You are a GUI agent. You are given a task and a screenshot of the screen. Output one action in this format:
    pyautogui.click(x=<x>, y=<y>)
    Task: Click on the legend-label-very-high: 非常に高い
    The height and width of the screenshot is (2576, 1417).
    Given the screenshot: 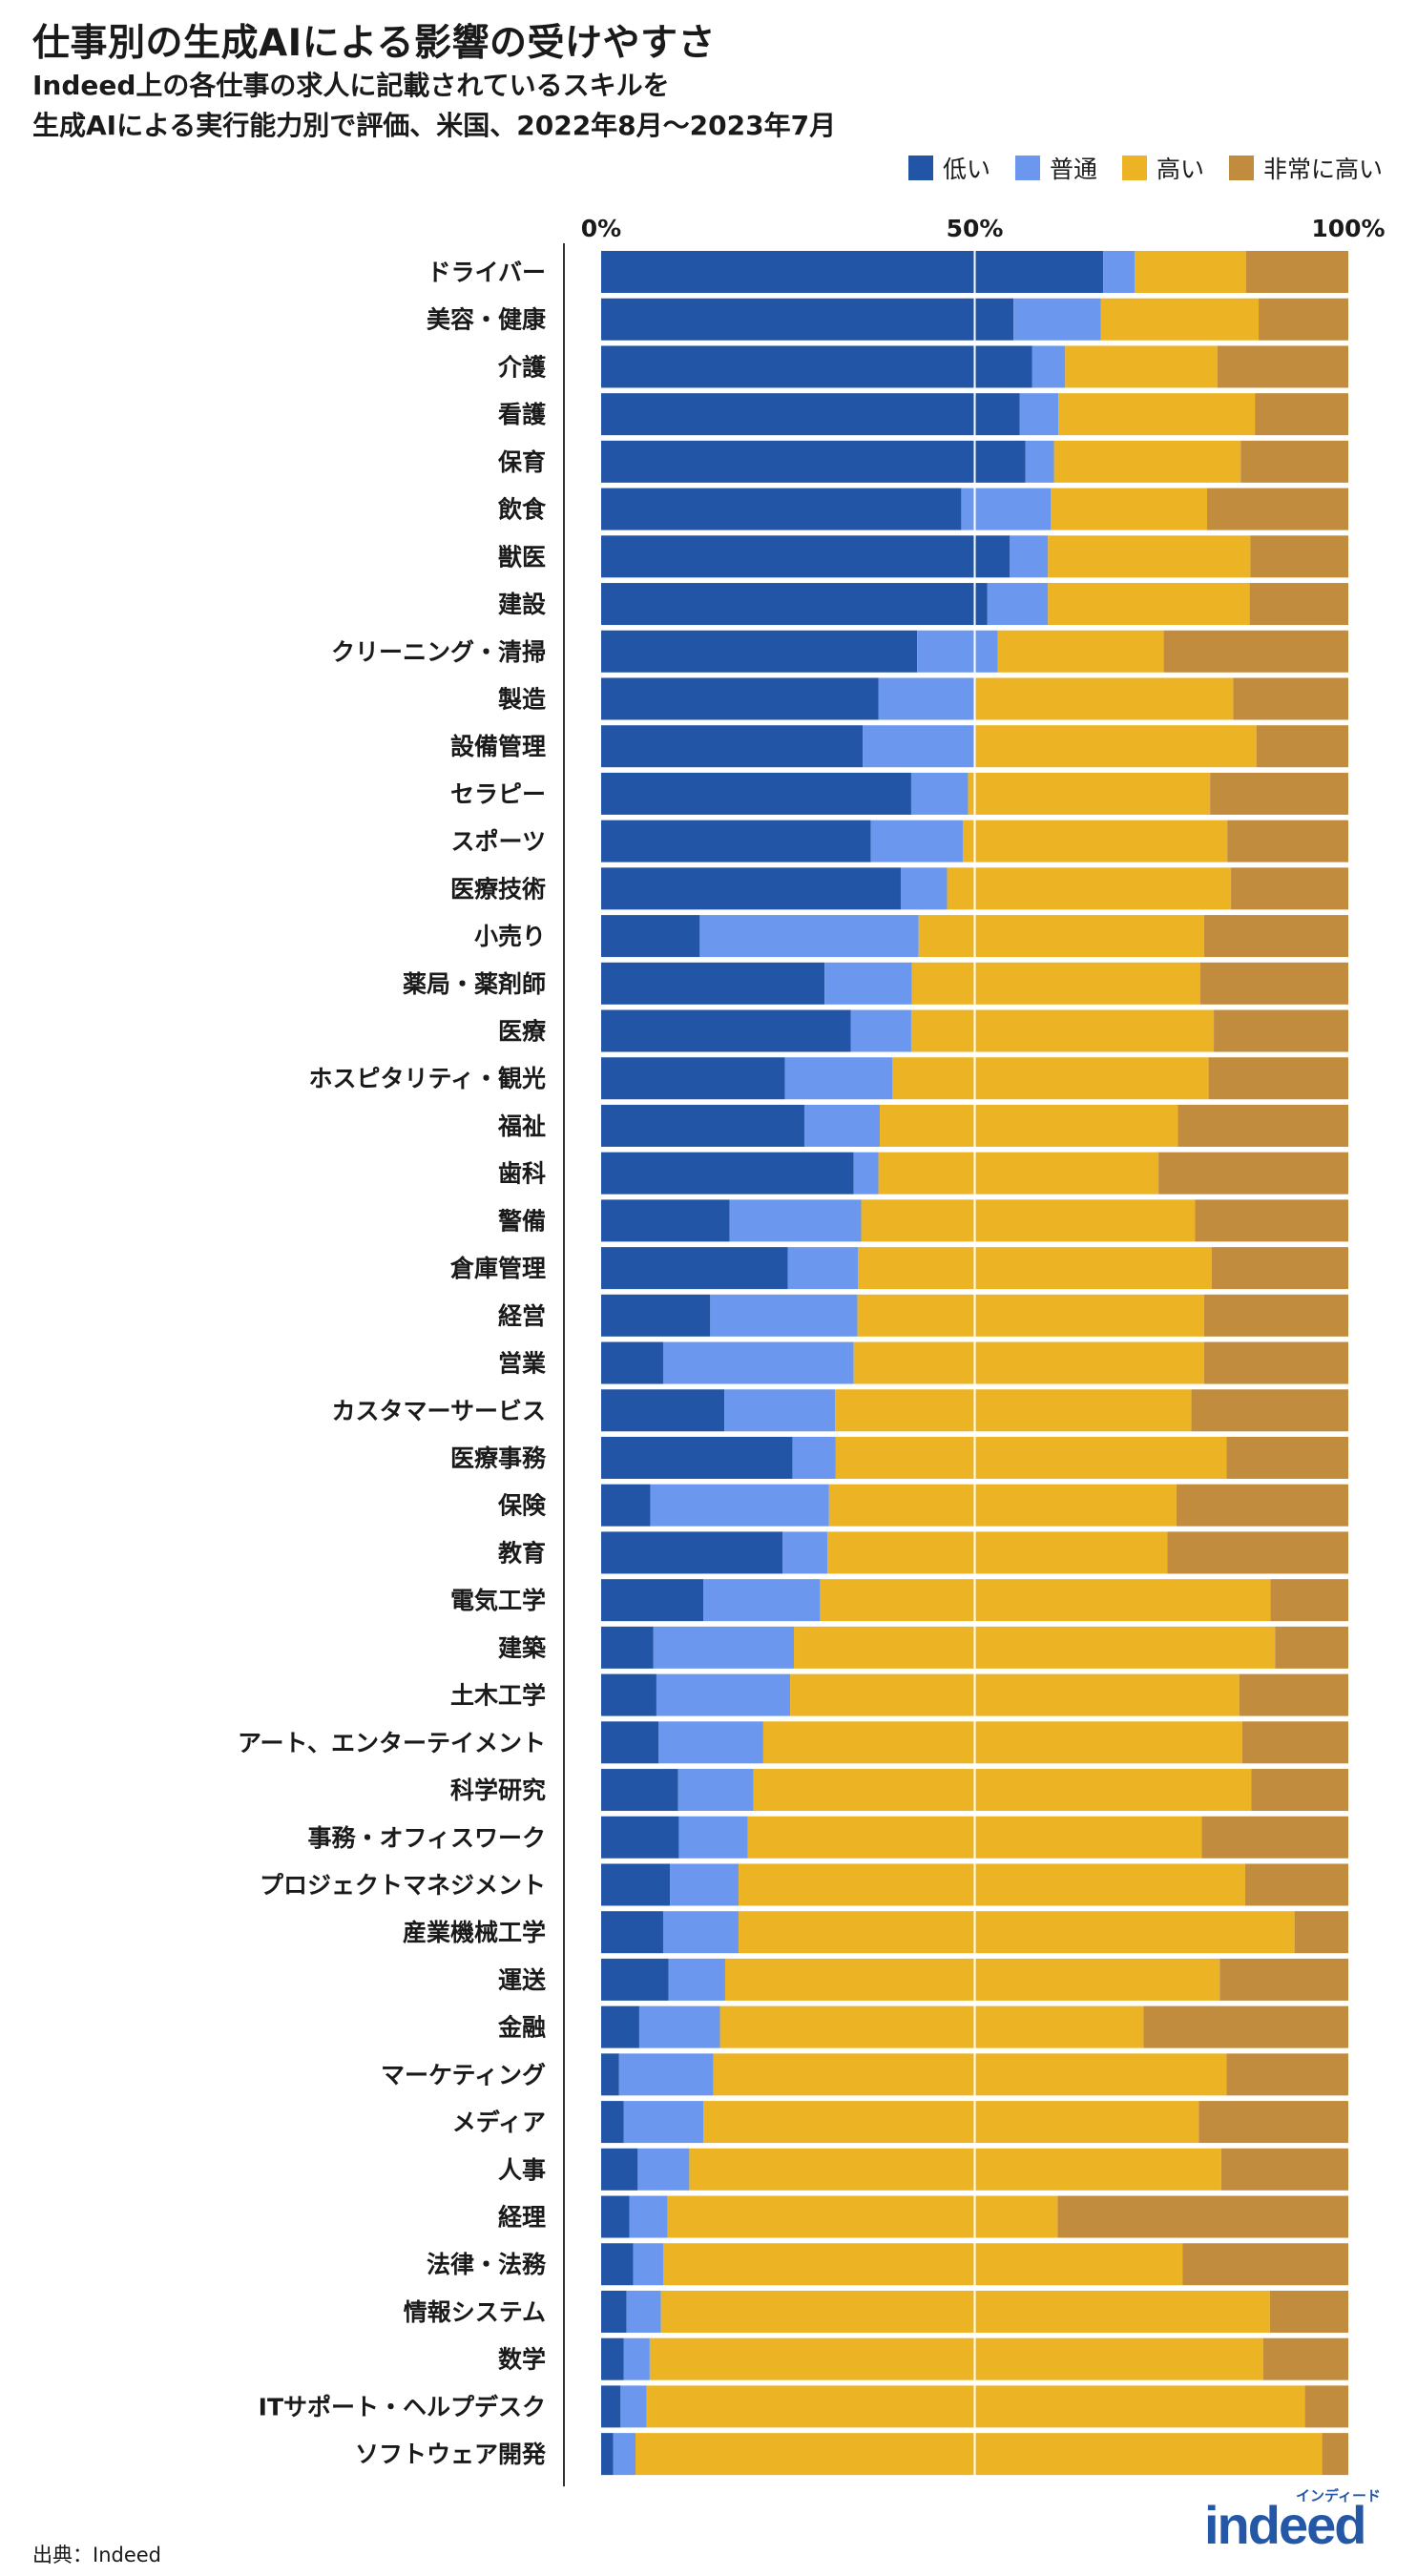 What is the action you would take?
    pyautogui.click(x=1322, y=169)
    